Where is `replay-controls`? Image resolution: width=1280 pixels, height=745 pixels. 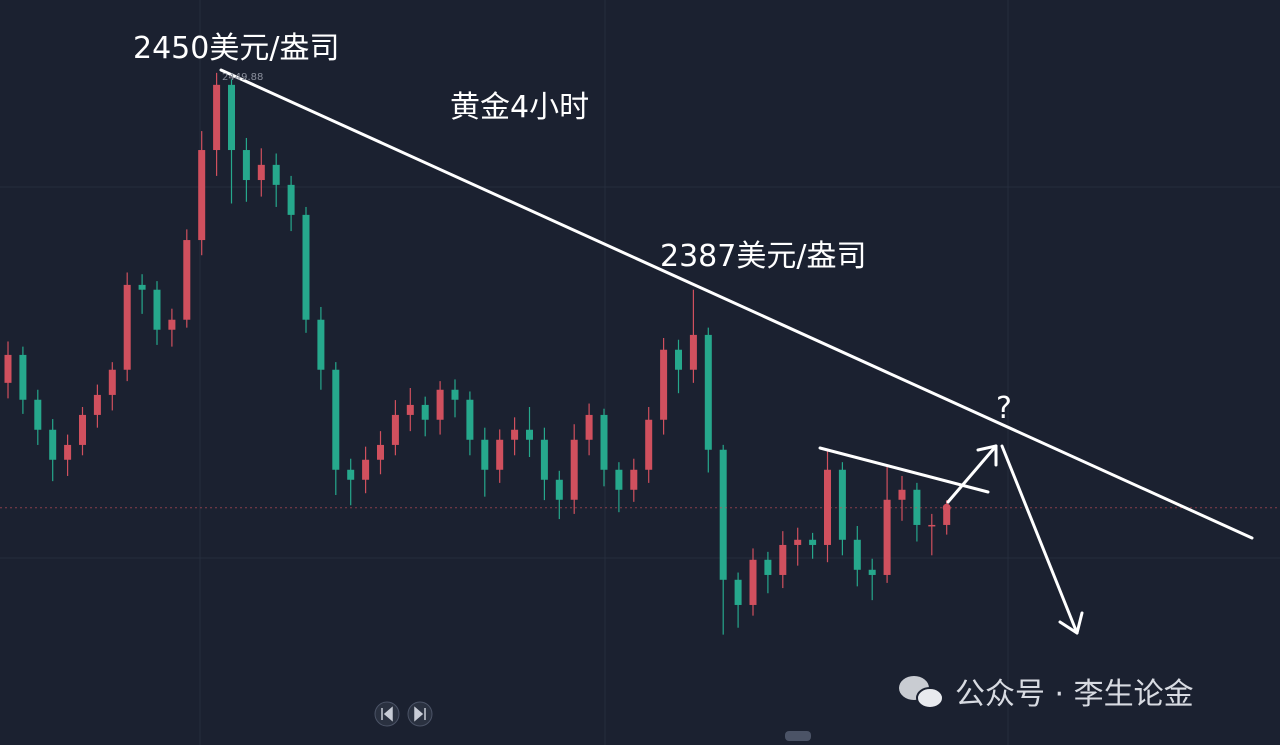
replay-controls is located at coordinates (403, 714).